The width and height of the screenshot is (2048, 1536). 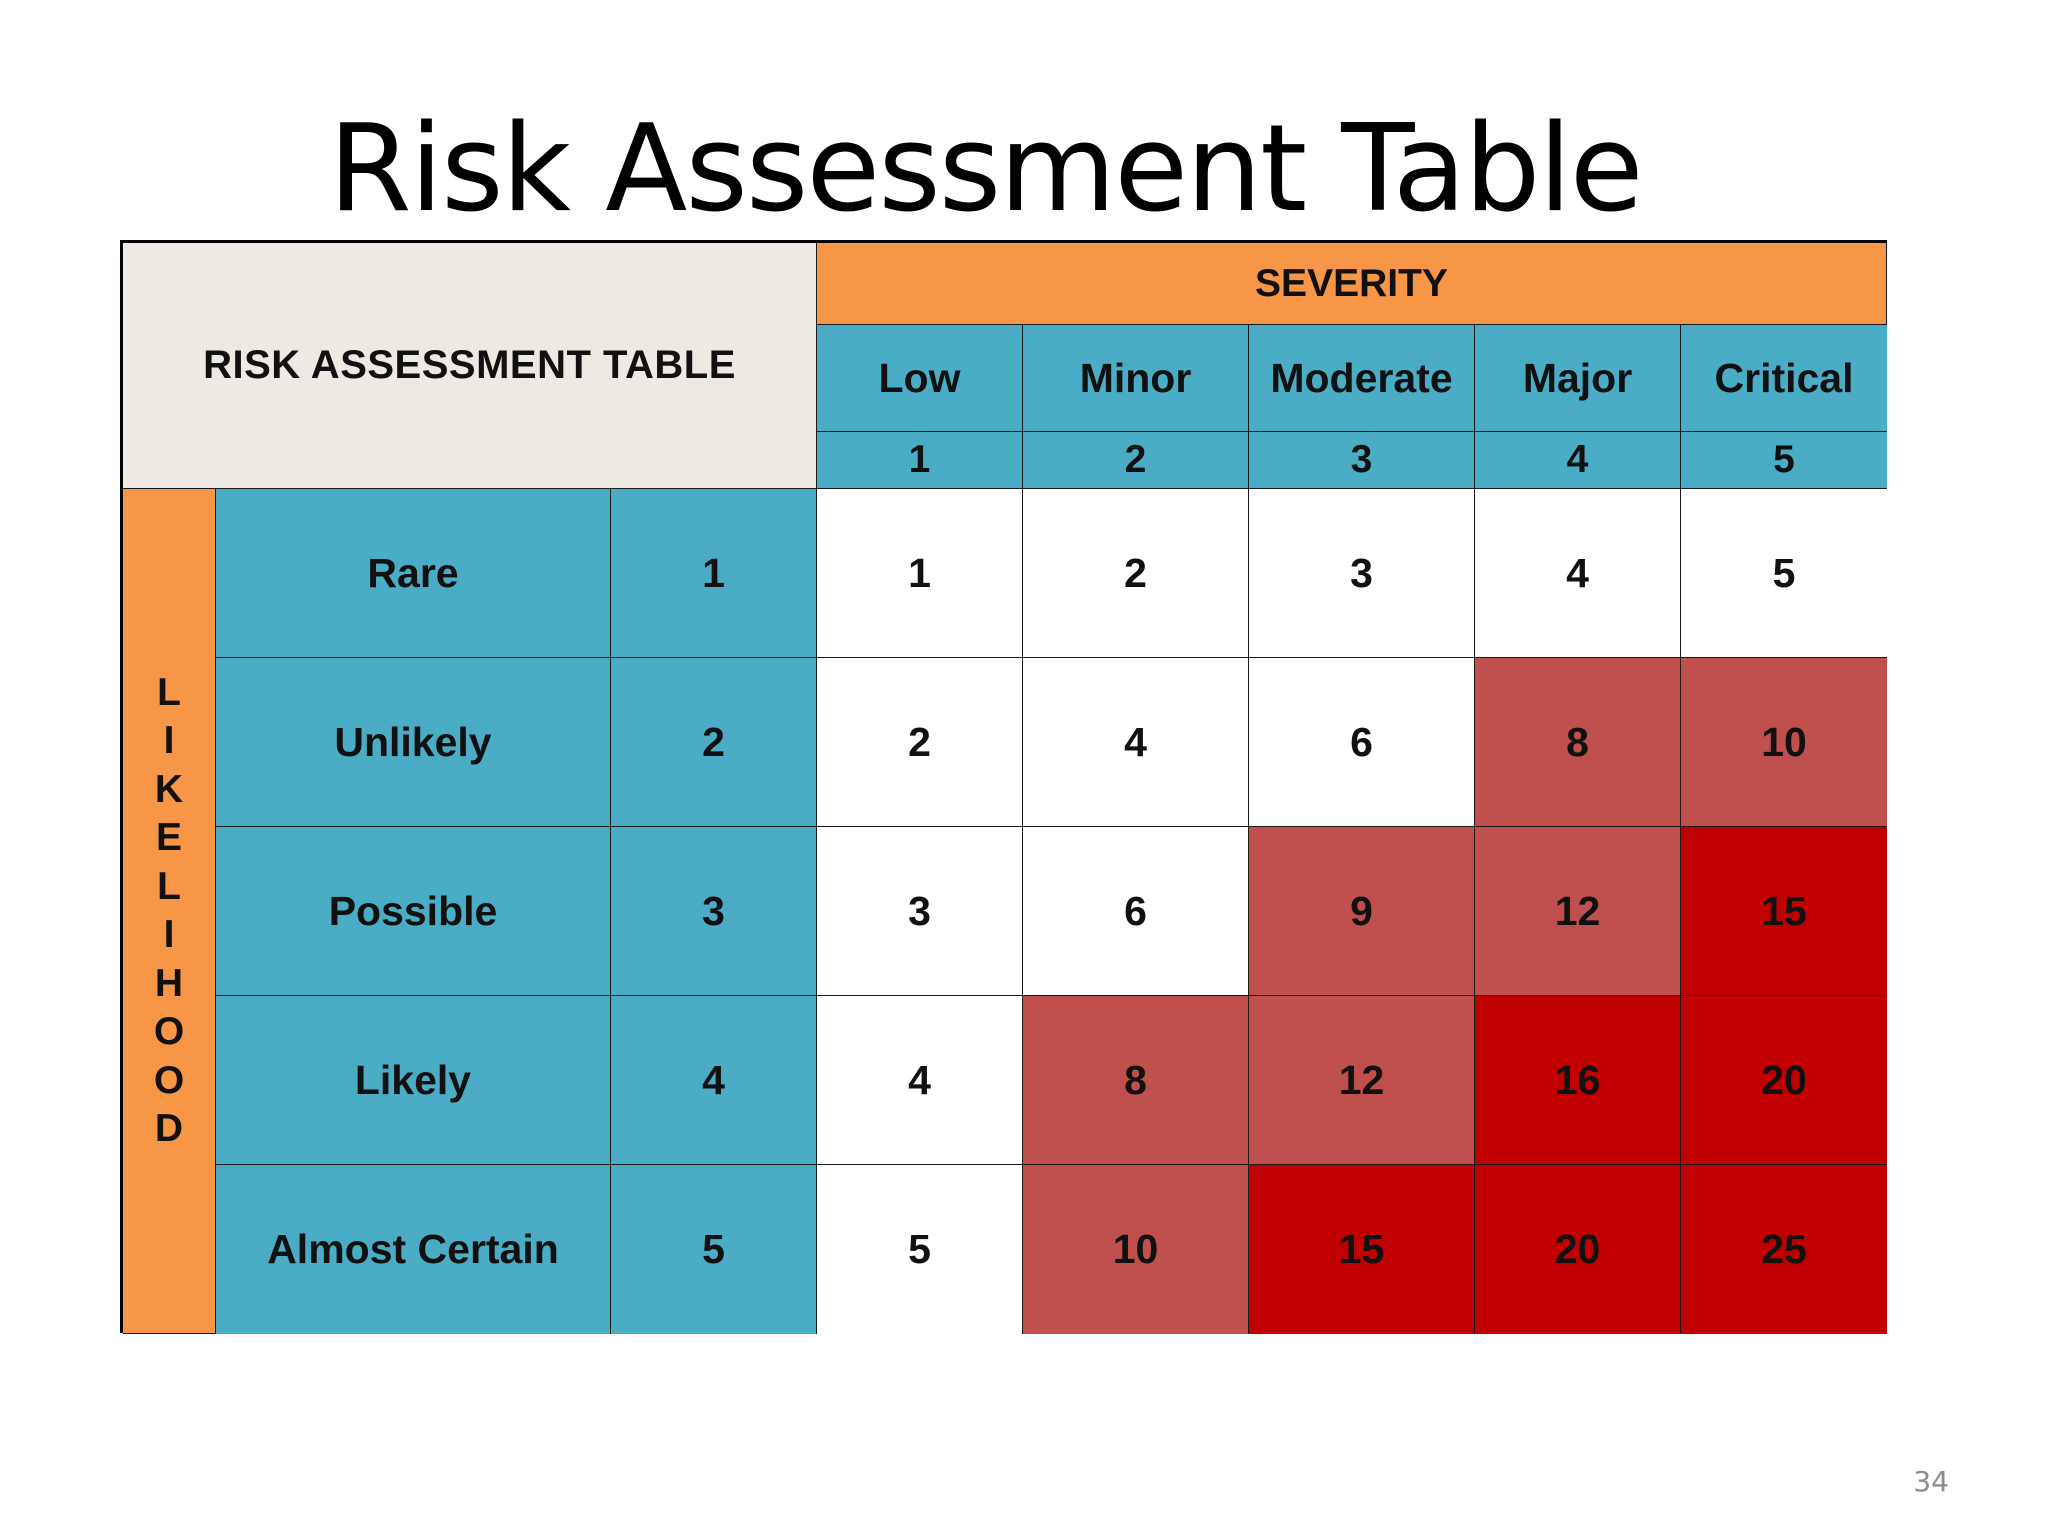 I want to click on likelihood-label-almost-certain: Almost Certain, so click(x=413, y=1249).